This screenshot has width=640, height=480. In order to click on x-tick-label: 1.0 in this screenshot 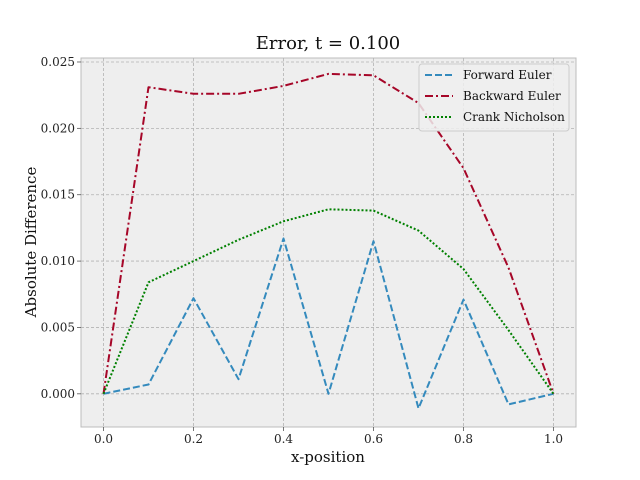, I will do `click(553, 439)`.